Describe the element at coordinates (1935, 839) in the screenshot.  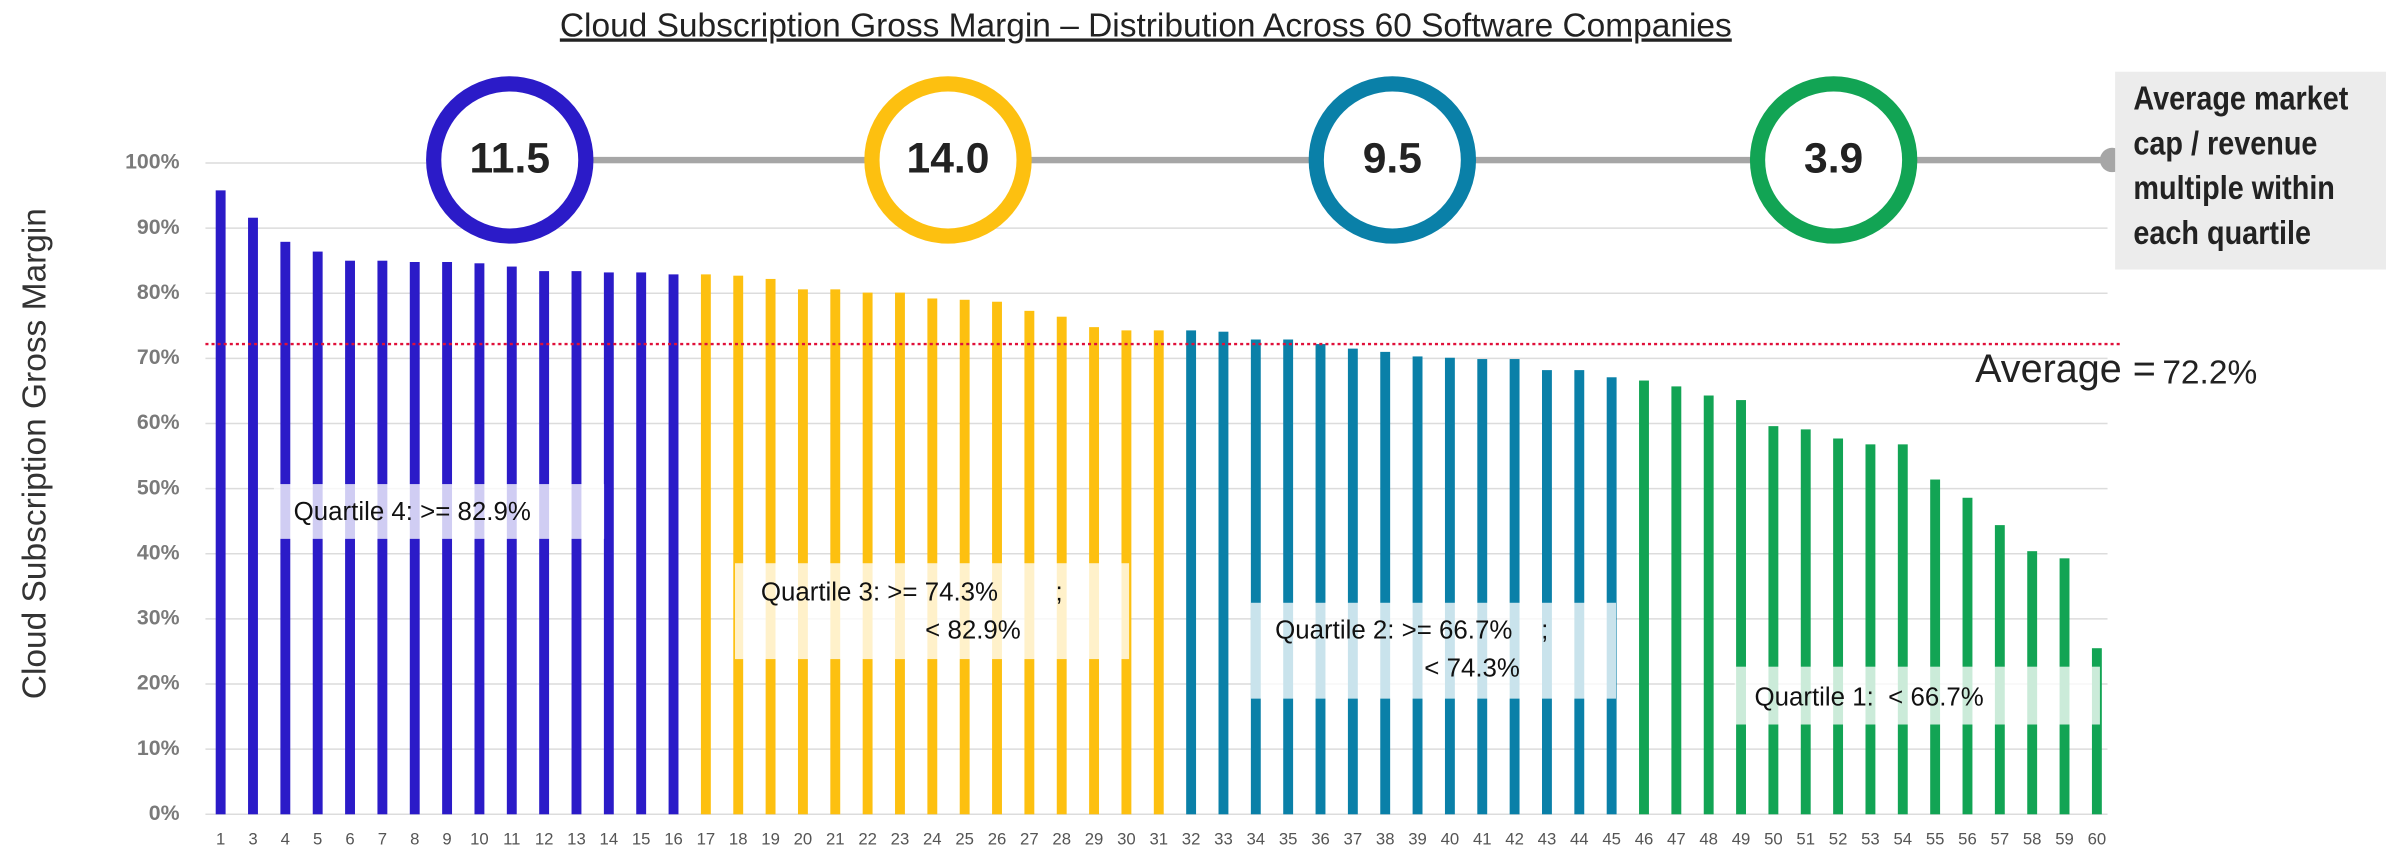
I see `x-tick-label: 55` at that location.